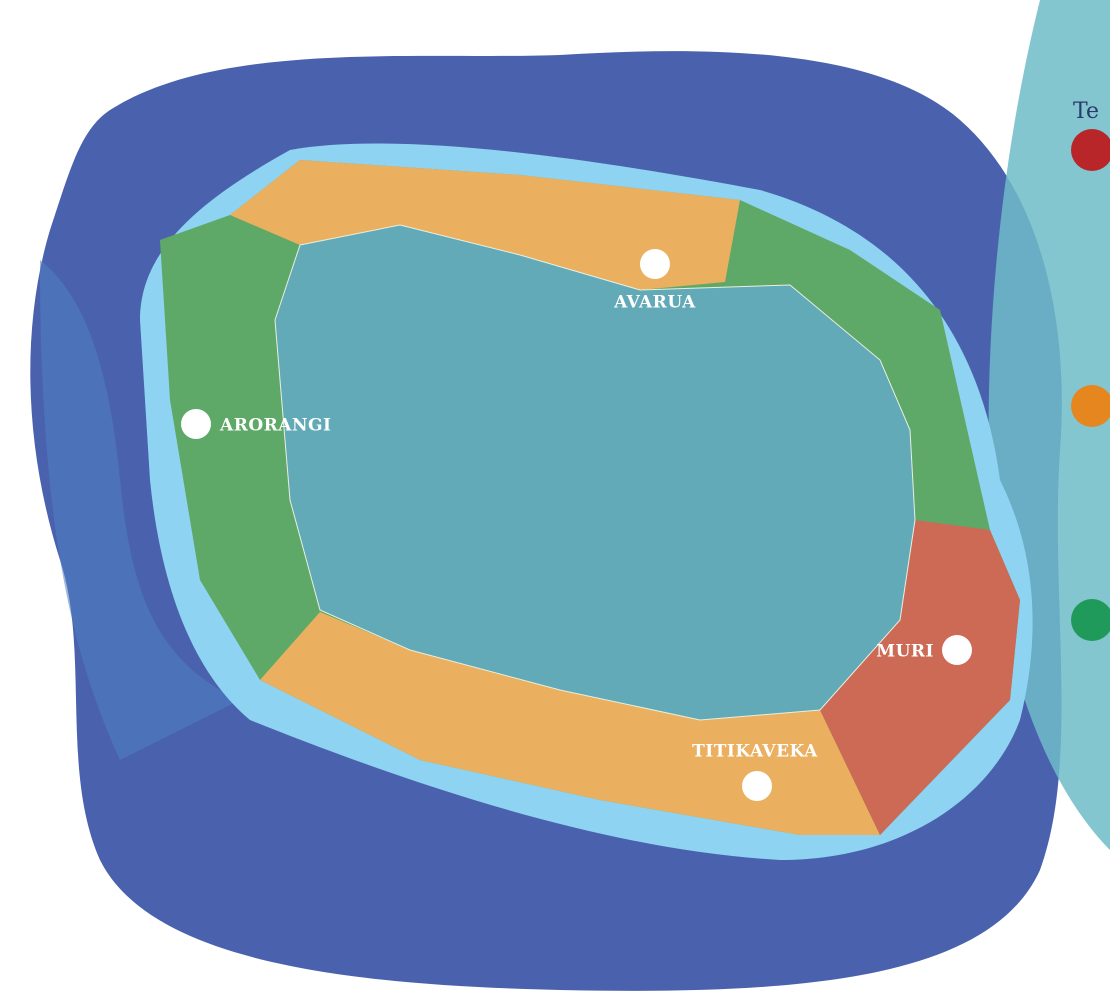  What do you see at coordinates (905, 652) in the screenshot?
I see `place-label: MURI` at bounding box center [905, 652].